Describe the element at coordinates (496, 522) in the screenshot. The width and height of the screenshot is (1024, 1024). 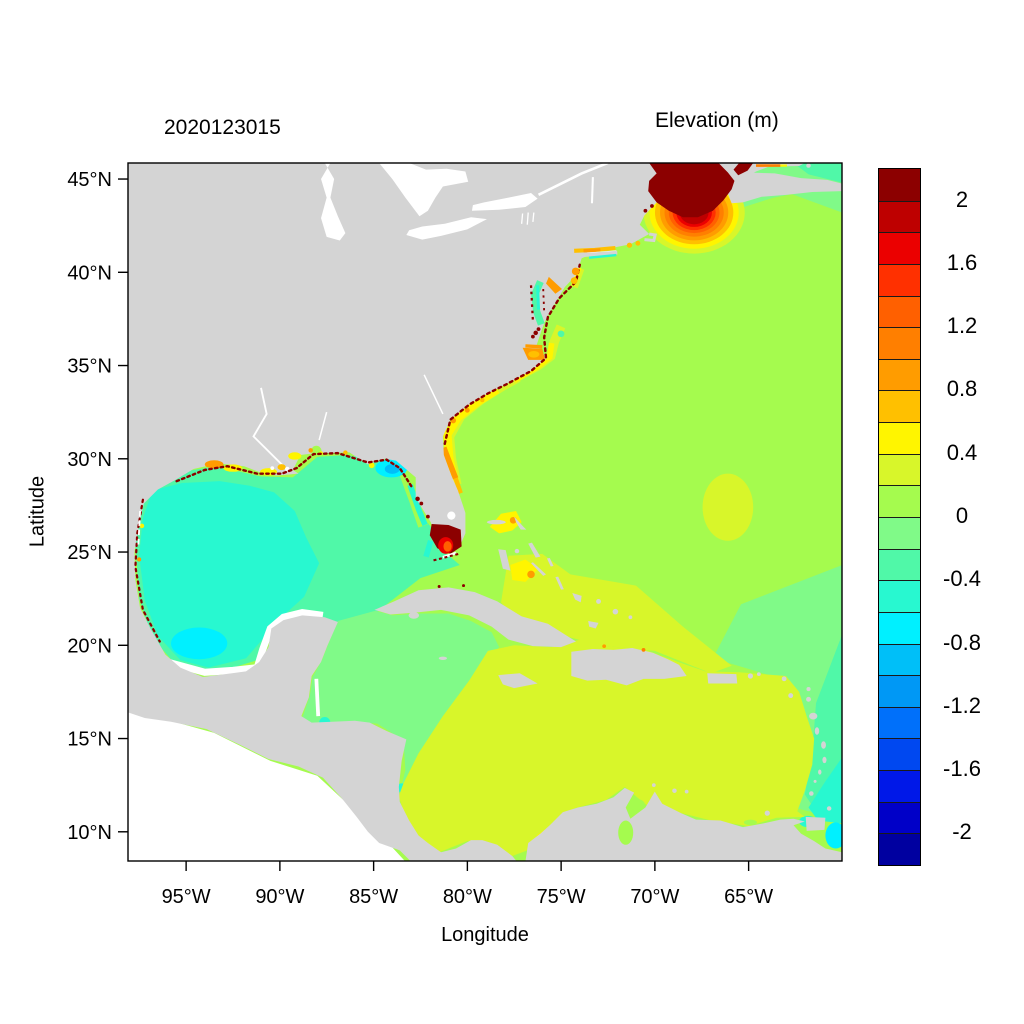
I see `grand-bahama` at that location.